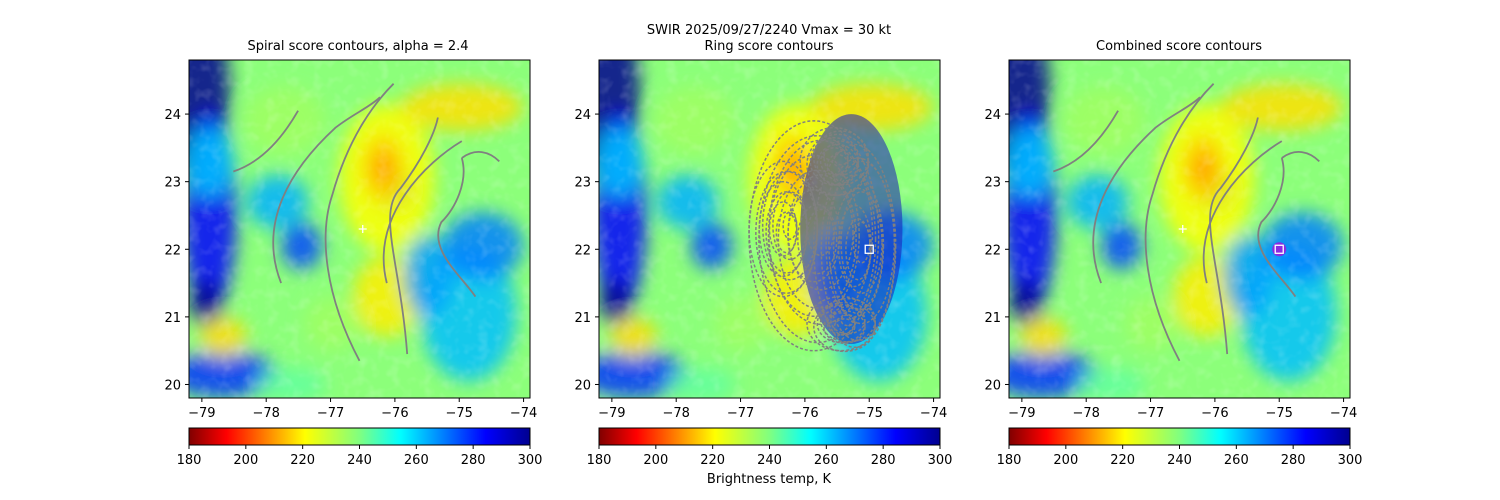  Describe the element at coordinates (1179, 46) in the screenshot. I see `panel-title-combined: Combined score contours` at that location.